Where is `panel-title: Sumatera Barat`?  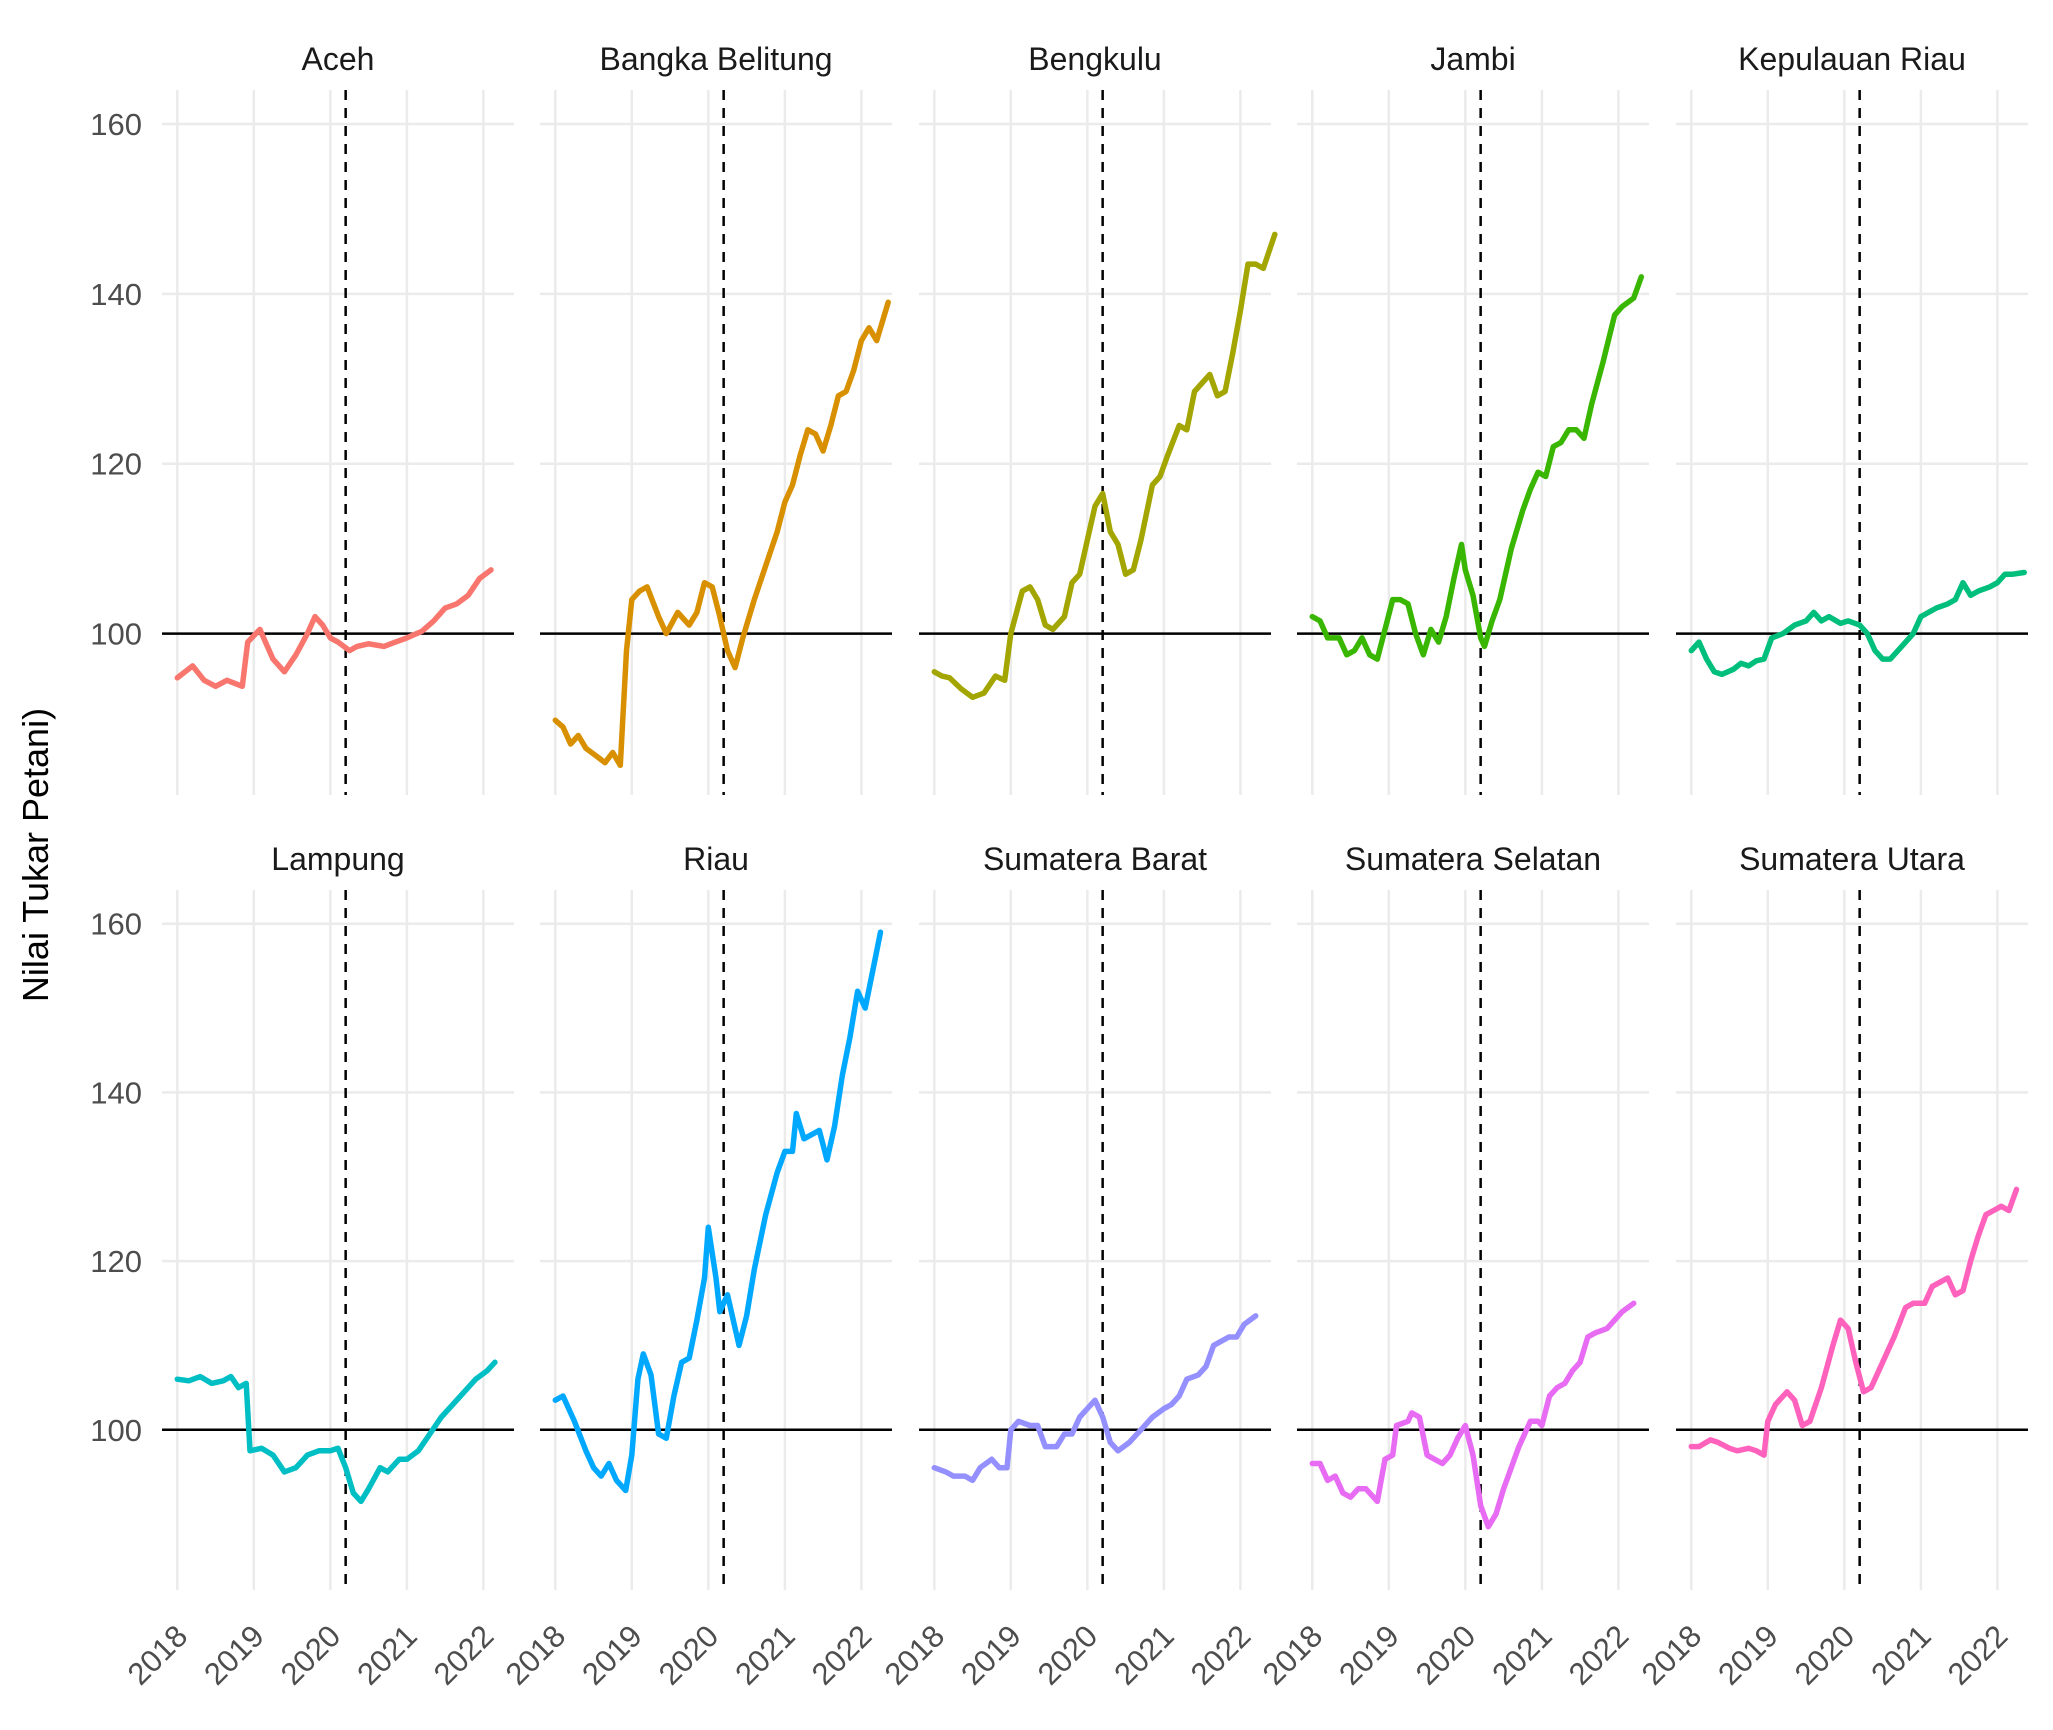
panel-title: Sumatera Barat is located at coordinates (1095, 859).